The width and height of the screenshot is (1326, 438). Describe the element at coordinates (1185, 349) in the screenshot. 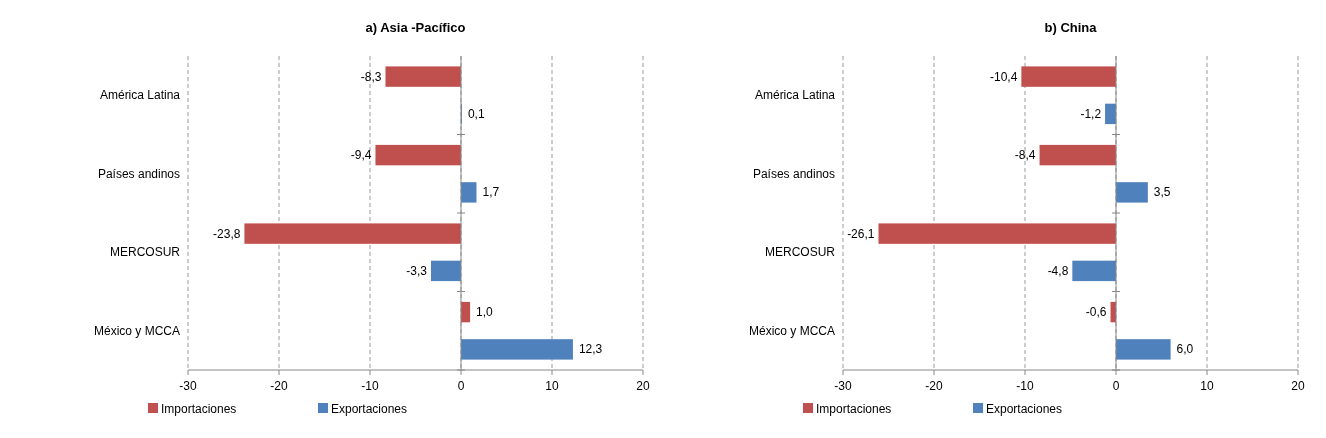

I see `data-label: 6,0` at that location.